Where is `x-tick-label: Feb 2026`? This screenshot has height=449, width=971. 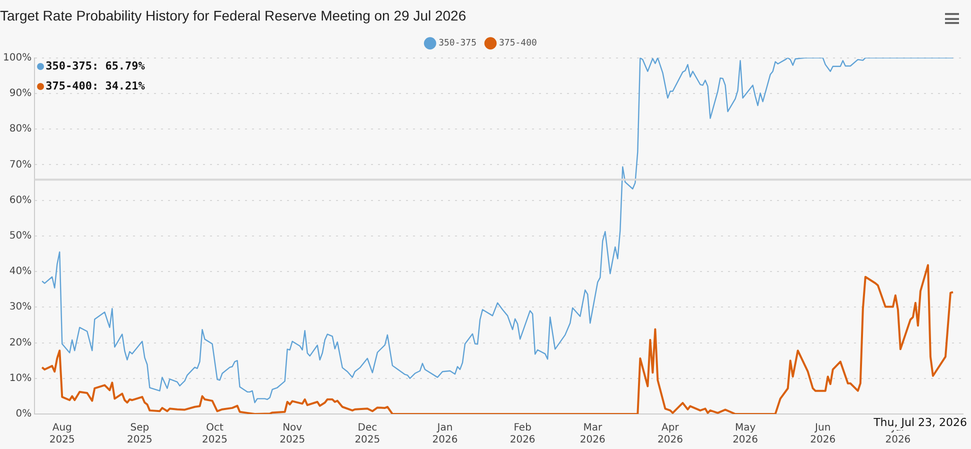
x-tick-label: Feb 2026 is located at coordinates (523, 434).